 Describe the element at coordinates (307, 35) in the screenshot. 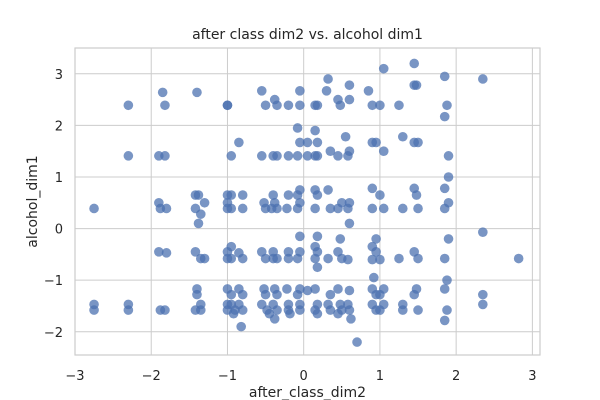

I see `chart-title: after class dim2 vs. alcohol dim1` at that location.